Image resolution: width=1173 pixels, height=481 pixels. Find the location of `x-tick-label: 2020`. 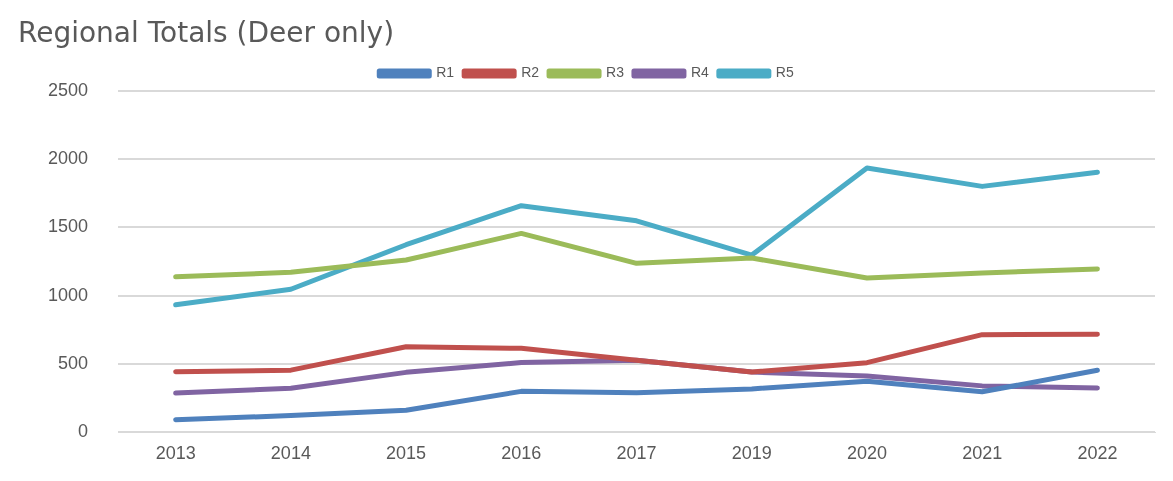

x-tick-label: 2020 is located at coordinates (866, 452).